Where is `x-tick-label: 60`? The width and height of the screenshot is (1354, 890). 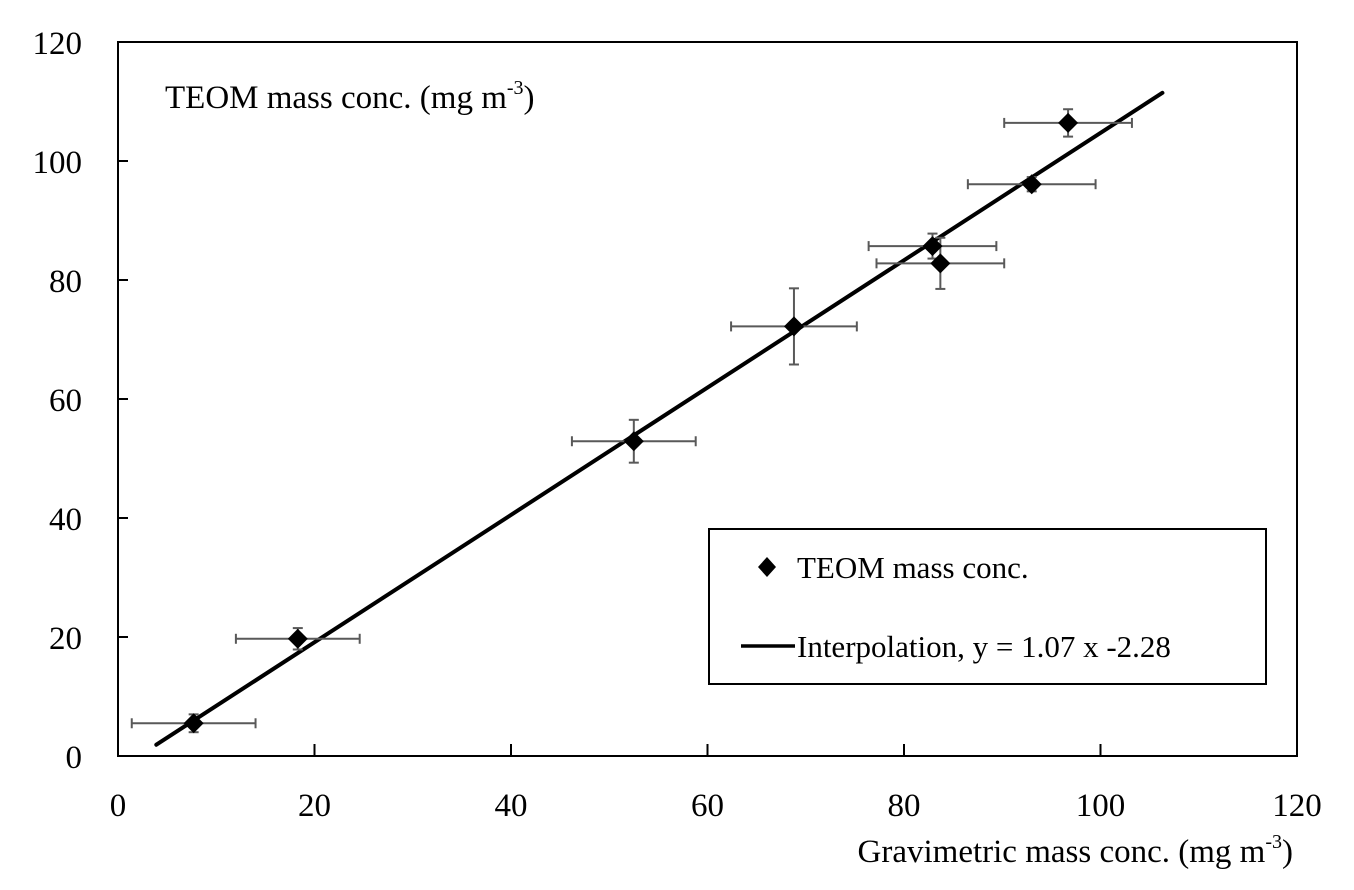
x-tick-label: 60 is located at coordinates (707, 806).